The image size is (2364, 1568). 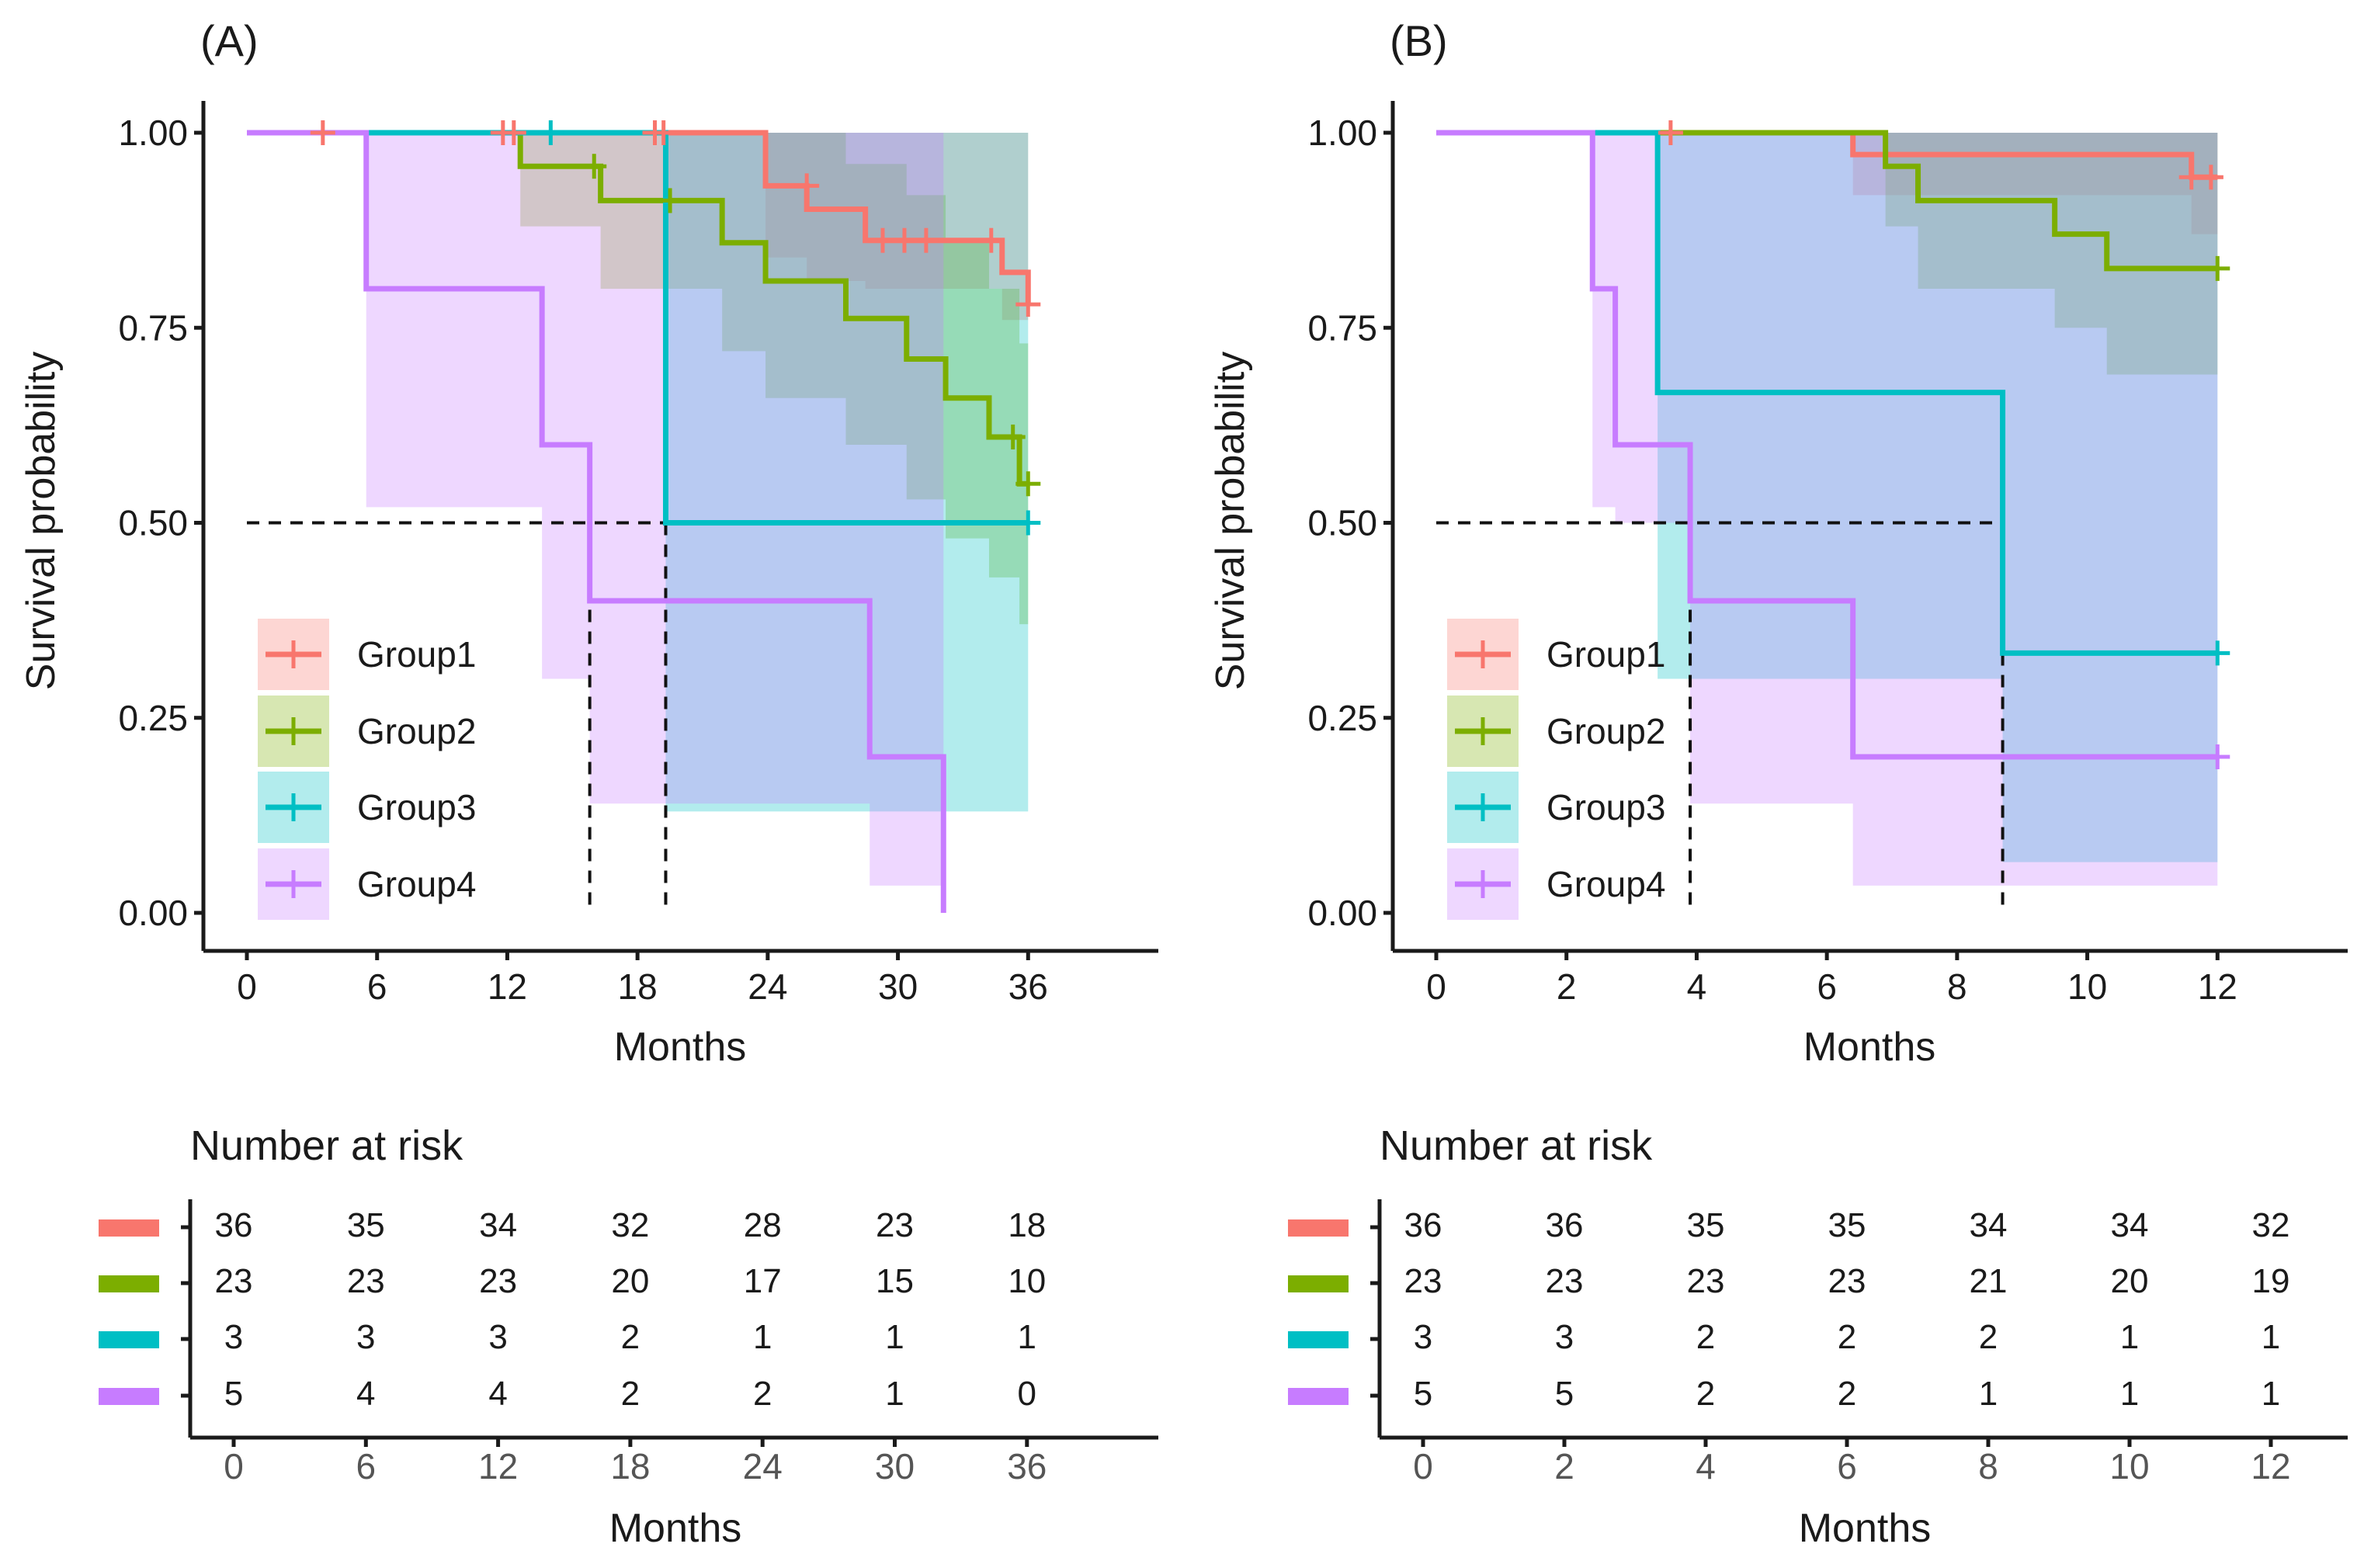 I want to click on panel-a-risk-cell: 36, so click(x=234, y=1225).